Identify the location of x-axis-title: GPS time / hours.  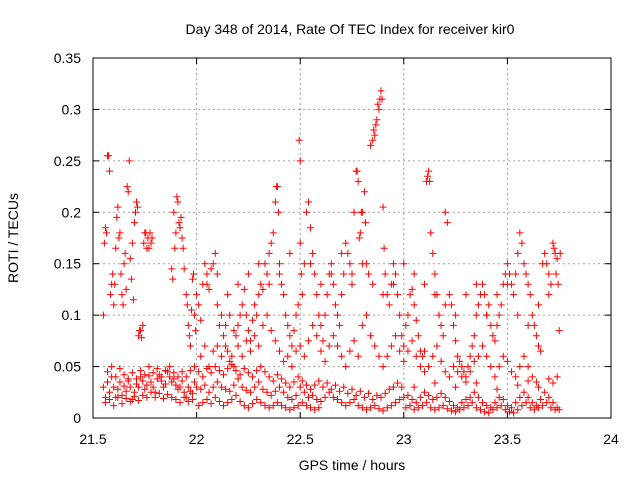
(352, 465).